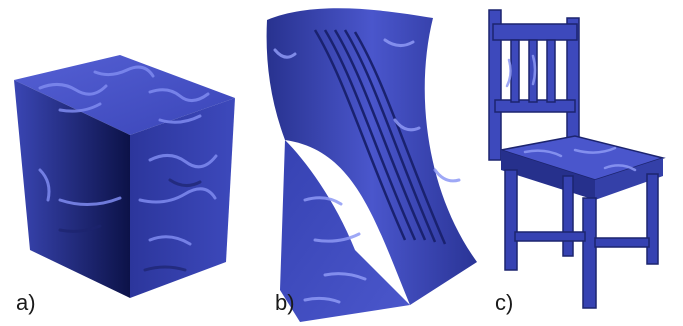  Describe the element at coordinates (581, 239) in the screenshot. I see `chair-legs` at that location.